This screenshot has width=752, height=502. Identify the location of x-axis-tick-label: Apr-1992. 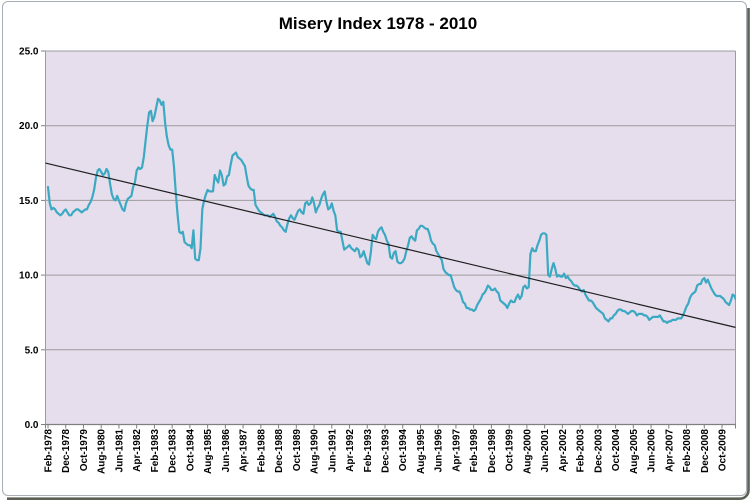
(350, 450).